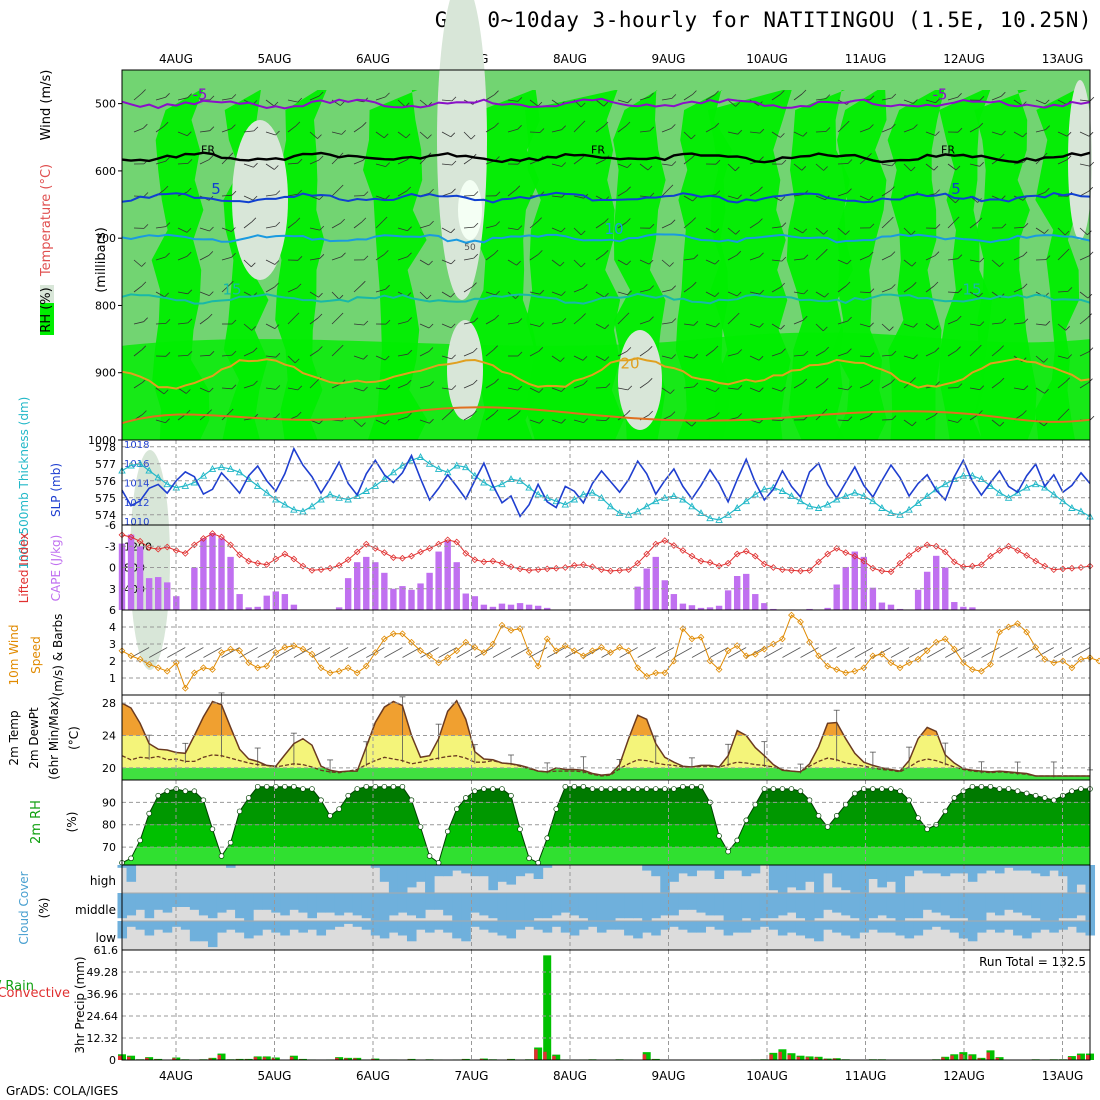 The width and height of the screenshot is (1100, 1100). What do you see at coordinates (176, 59) in the screenshot?
I see `x-tick-label-top: 4AUG` at bounding box center [176, 59].